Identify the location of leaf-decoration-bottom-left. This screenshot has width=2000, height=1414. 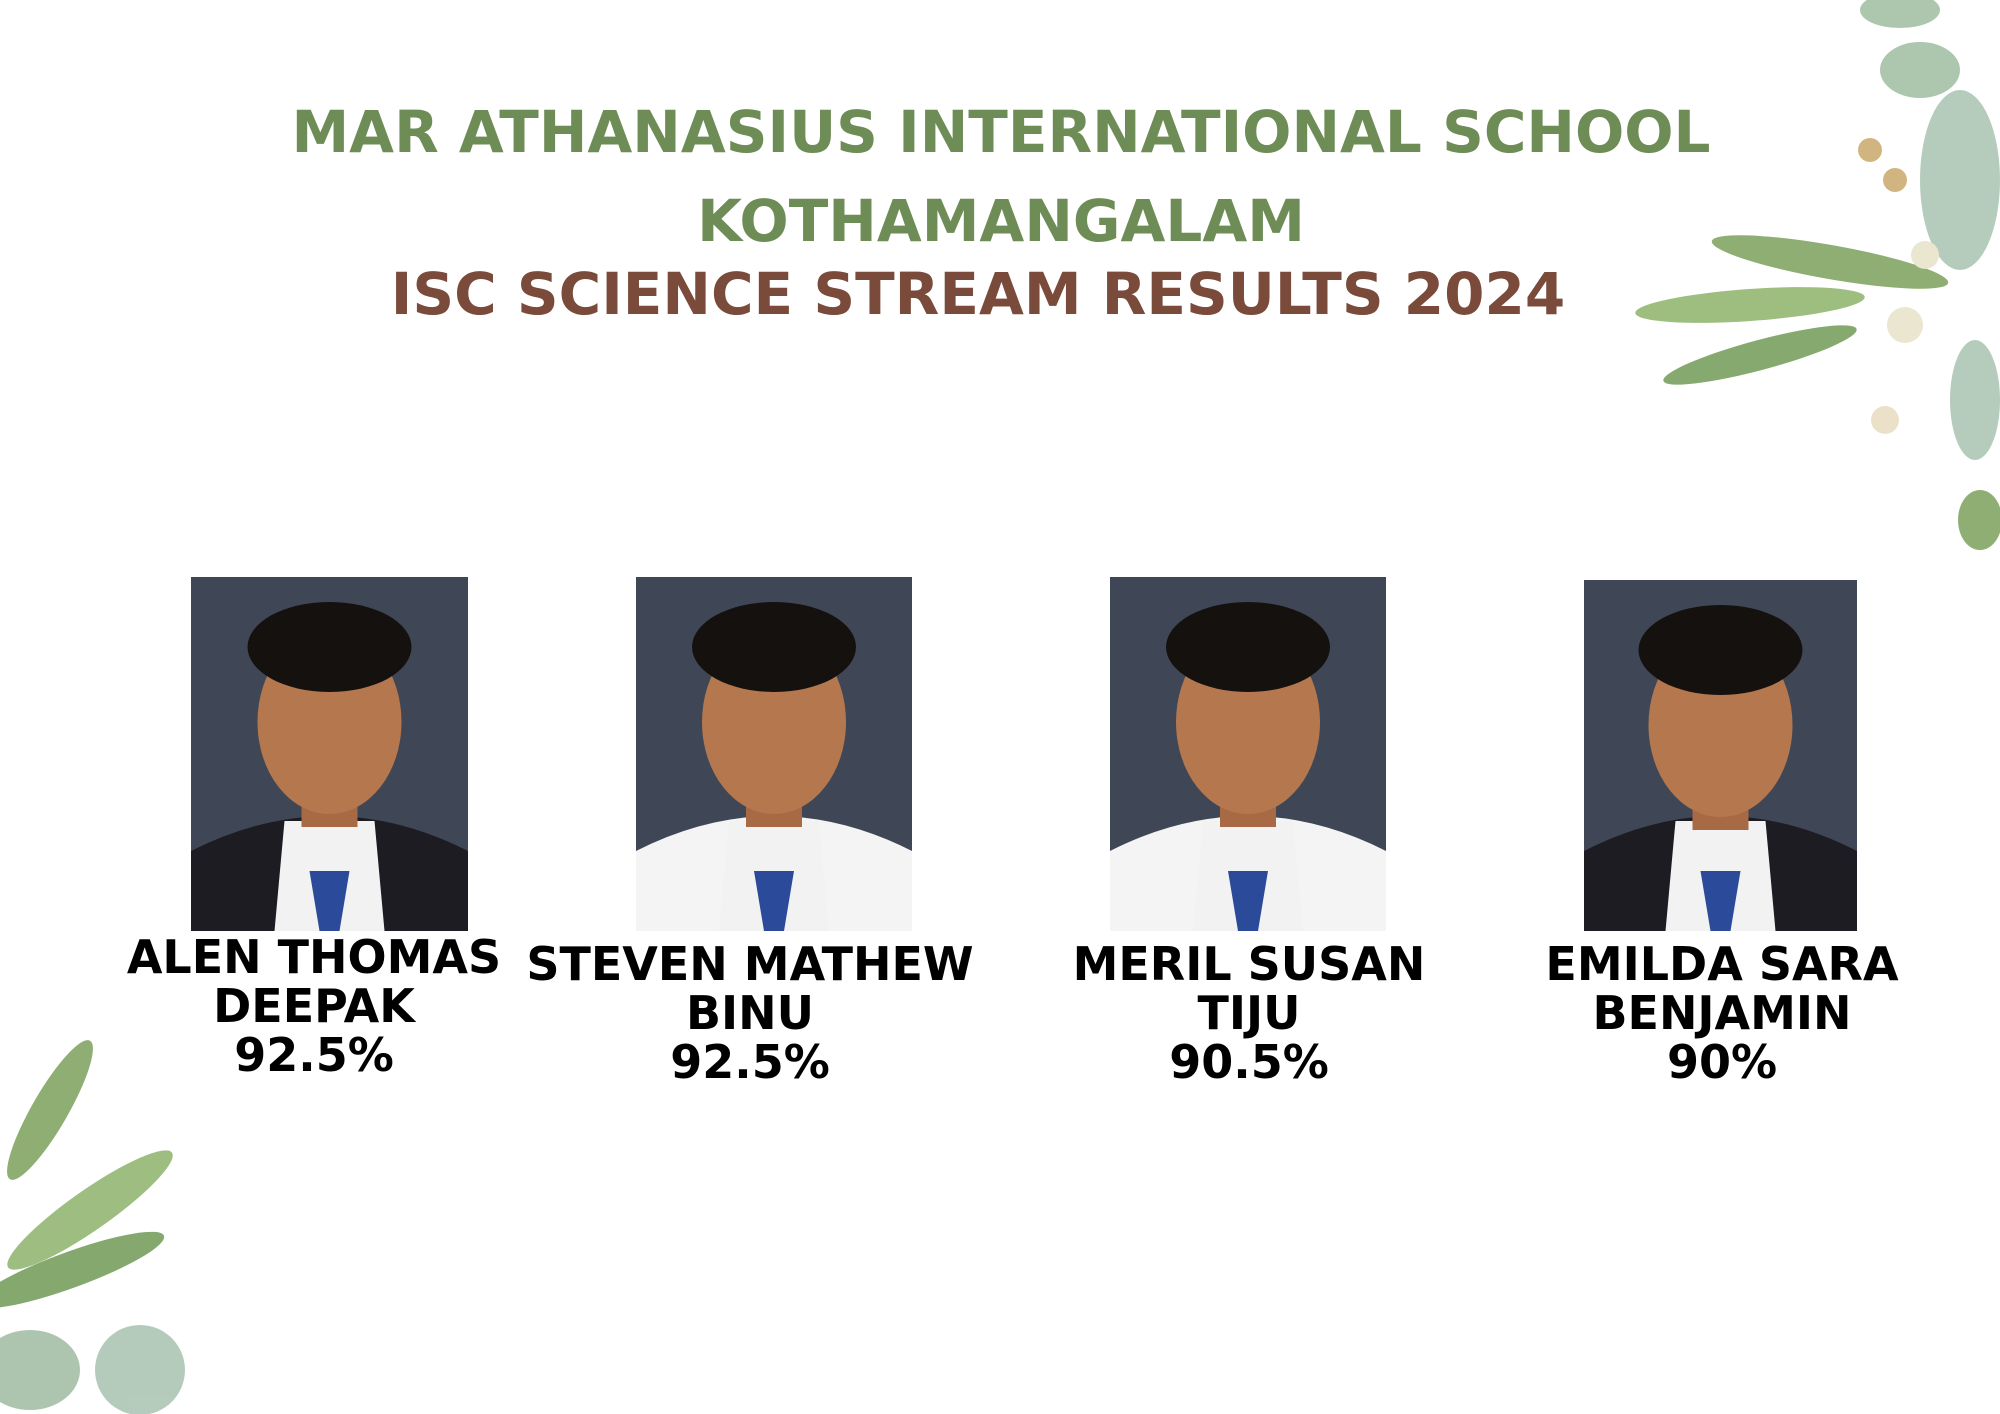
(92, 1227).